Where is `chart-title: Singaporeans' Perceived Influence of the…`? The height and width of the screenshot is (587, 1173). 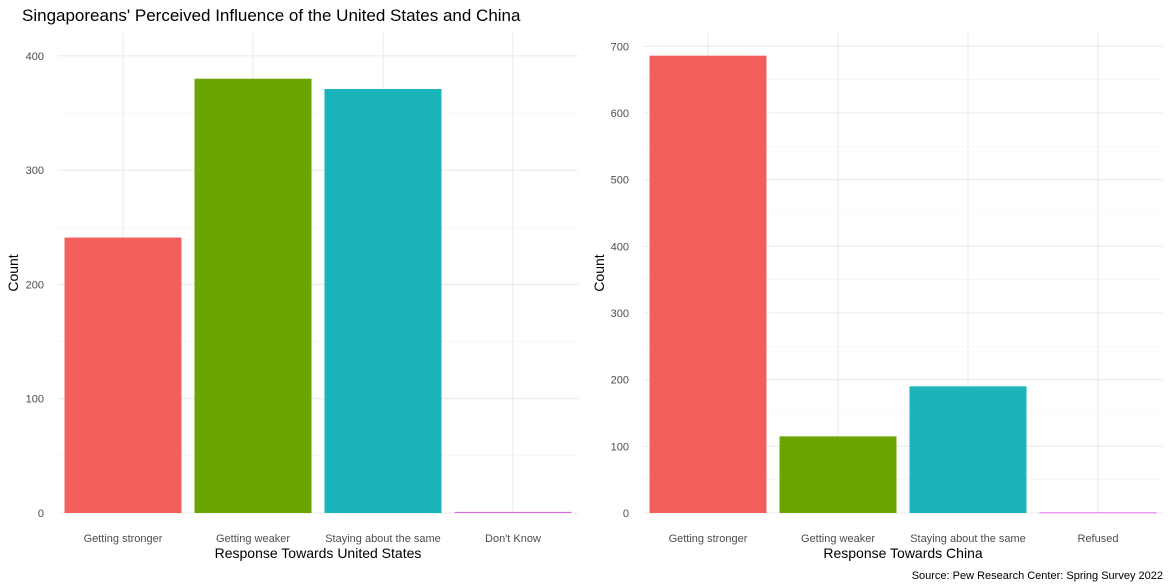 chart-title: Singaporeans' Perceived Influence of the… is located at coordinates (271, 15).